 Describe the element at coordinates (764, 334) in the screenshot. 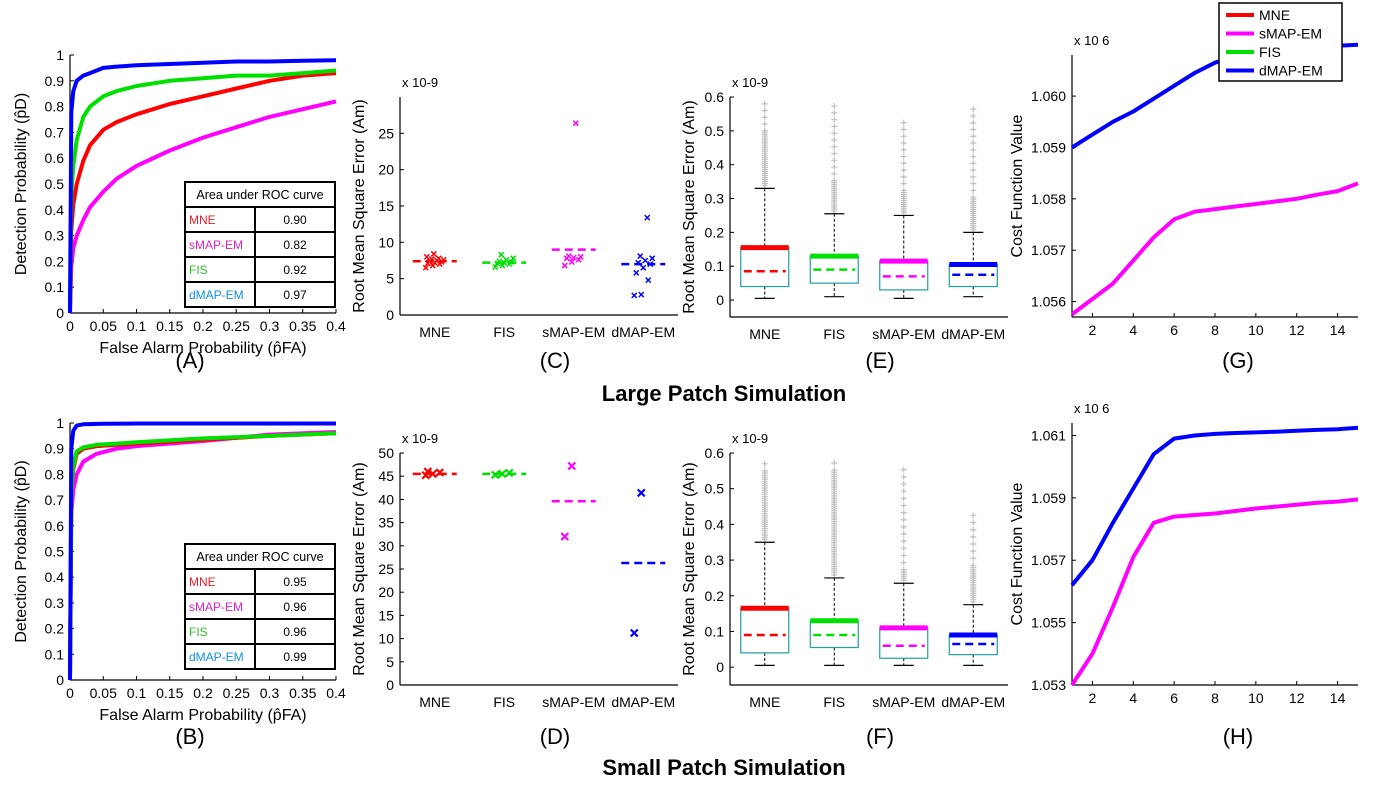

I see `x-tick-label: MNE` at that location.